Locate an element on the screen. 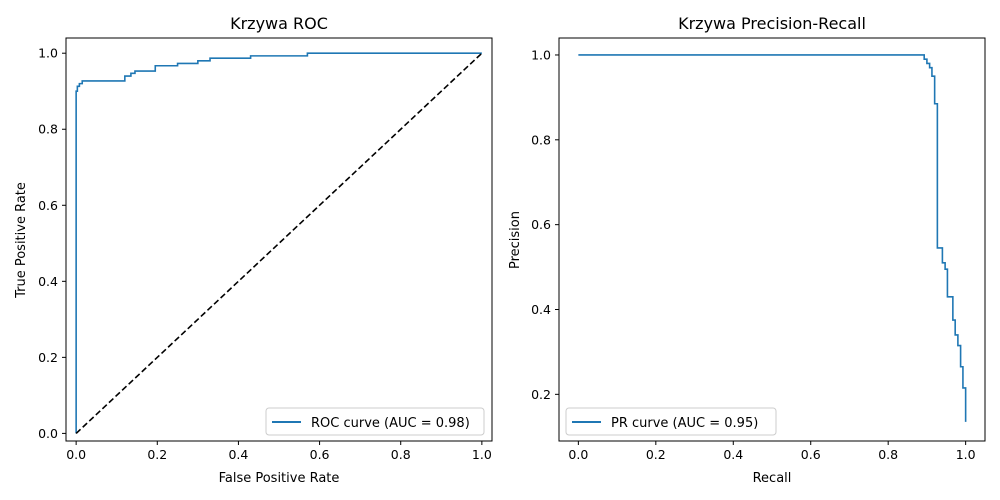  roc-x-axis-label: False Positive Rate is located at coordinates (279, 478).